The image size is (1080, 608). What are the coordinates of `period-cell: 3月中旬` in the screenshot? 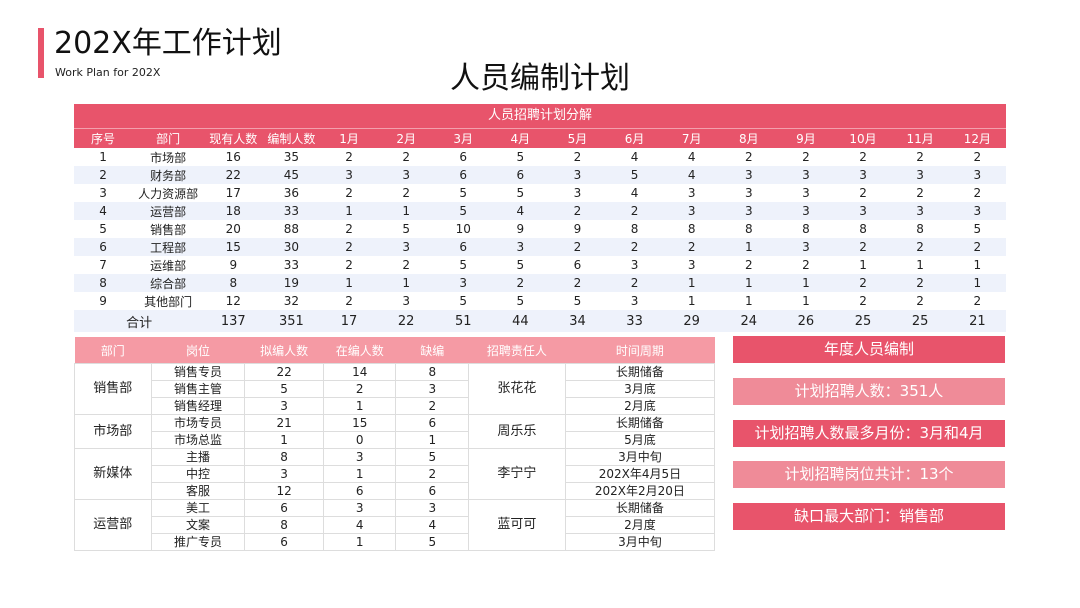 It's located at (640, 457).